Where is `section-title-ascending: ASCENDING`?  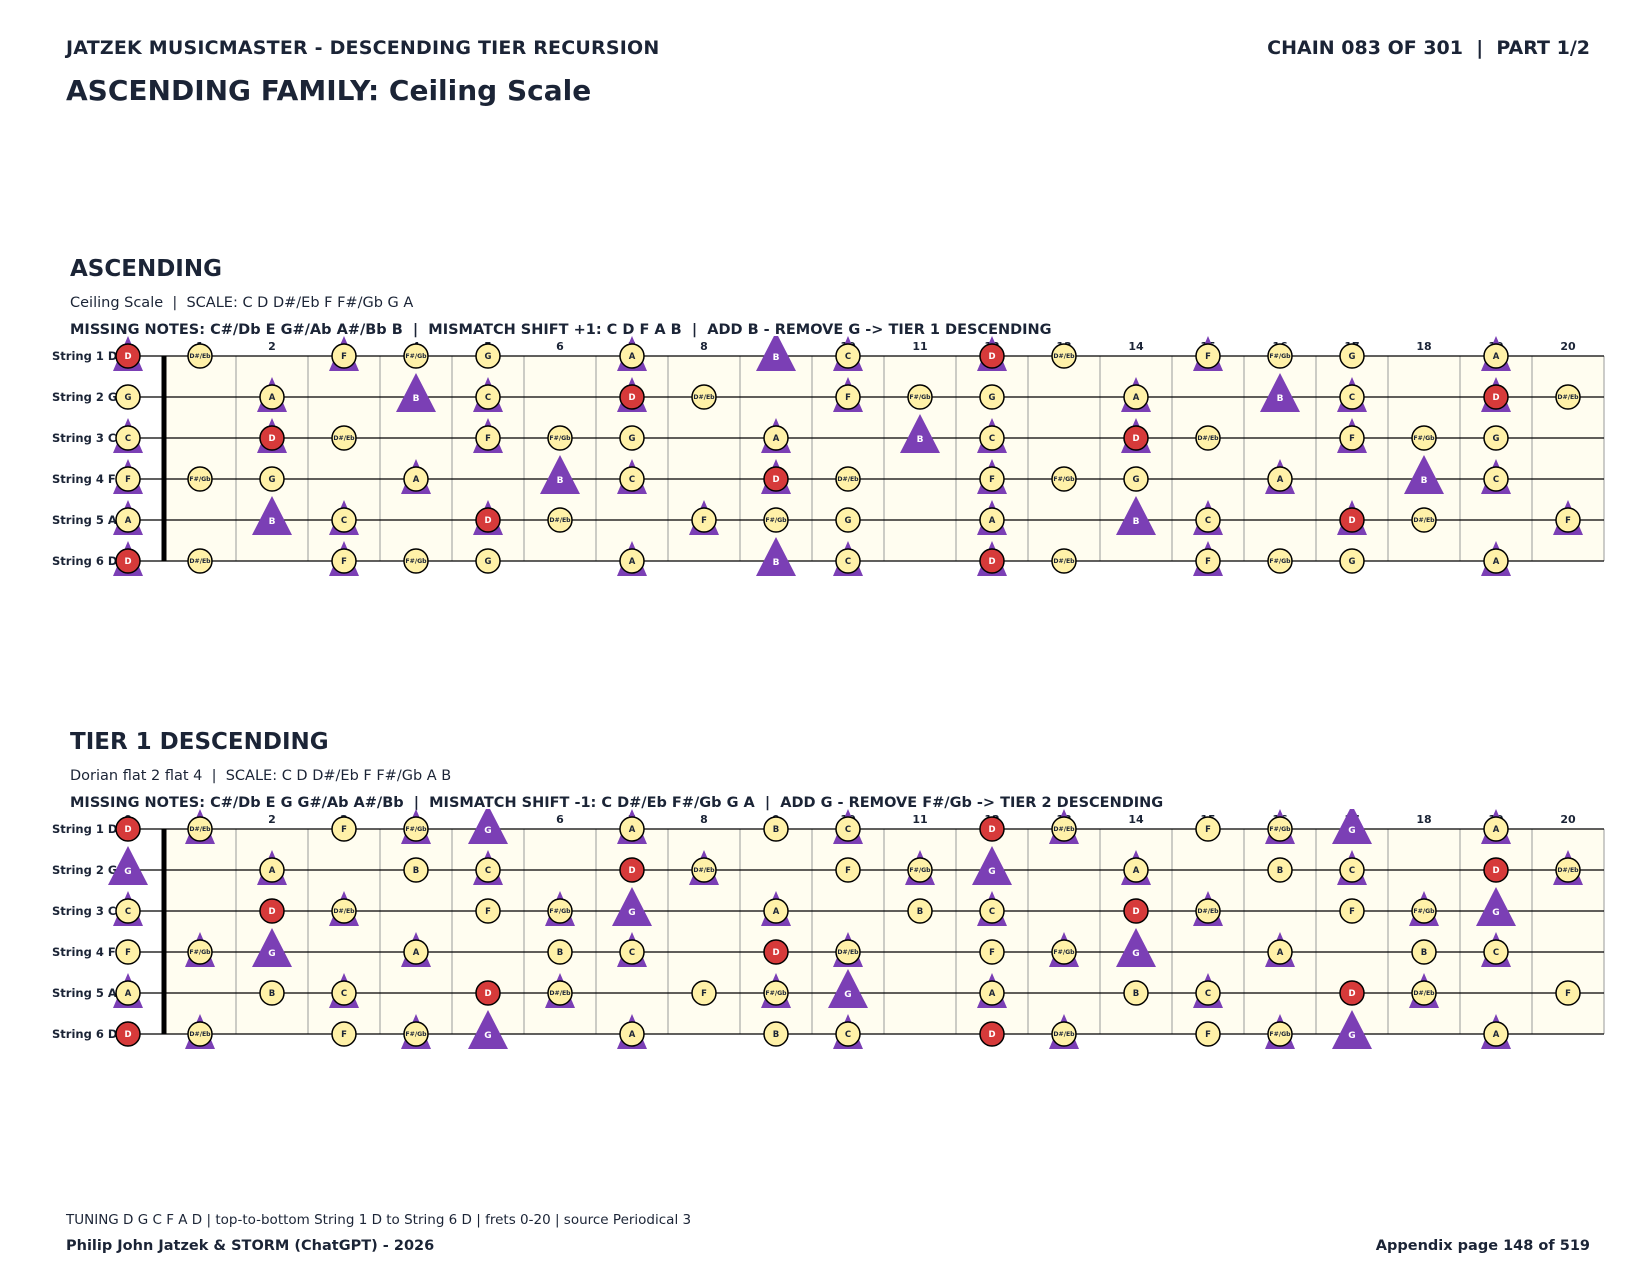 section-title-ascending: ASCENDING is located at coordinates (146, 269).